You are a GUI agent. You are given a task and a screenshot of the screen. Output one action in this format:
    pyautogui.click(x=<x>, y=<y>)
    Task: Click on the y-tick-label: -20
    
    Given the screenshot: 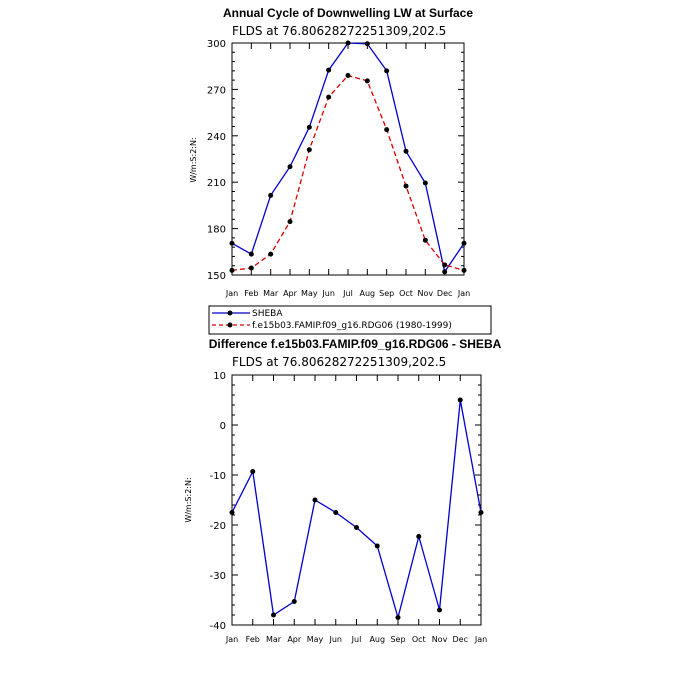 What is the action you would take?
    pyautogui.click(x=218, y=526)
    